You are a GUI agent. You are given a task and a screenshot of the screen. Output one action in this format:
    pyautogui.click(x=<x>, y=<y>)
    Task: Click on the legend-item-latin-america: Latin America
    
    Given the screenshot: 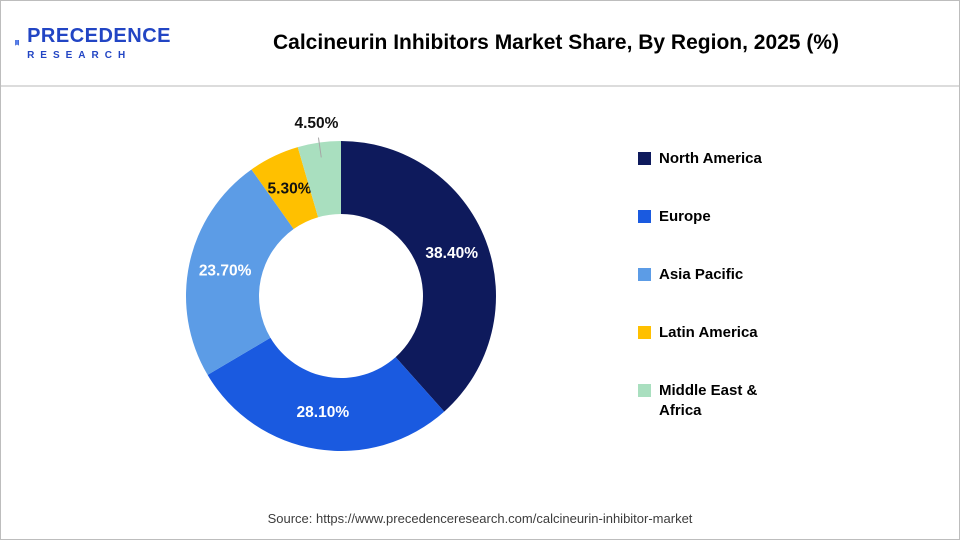 What is the action you would take?
    pyautogui.click(x=723, y=333)
    